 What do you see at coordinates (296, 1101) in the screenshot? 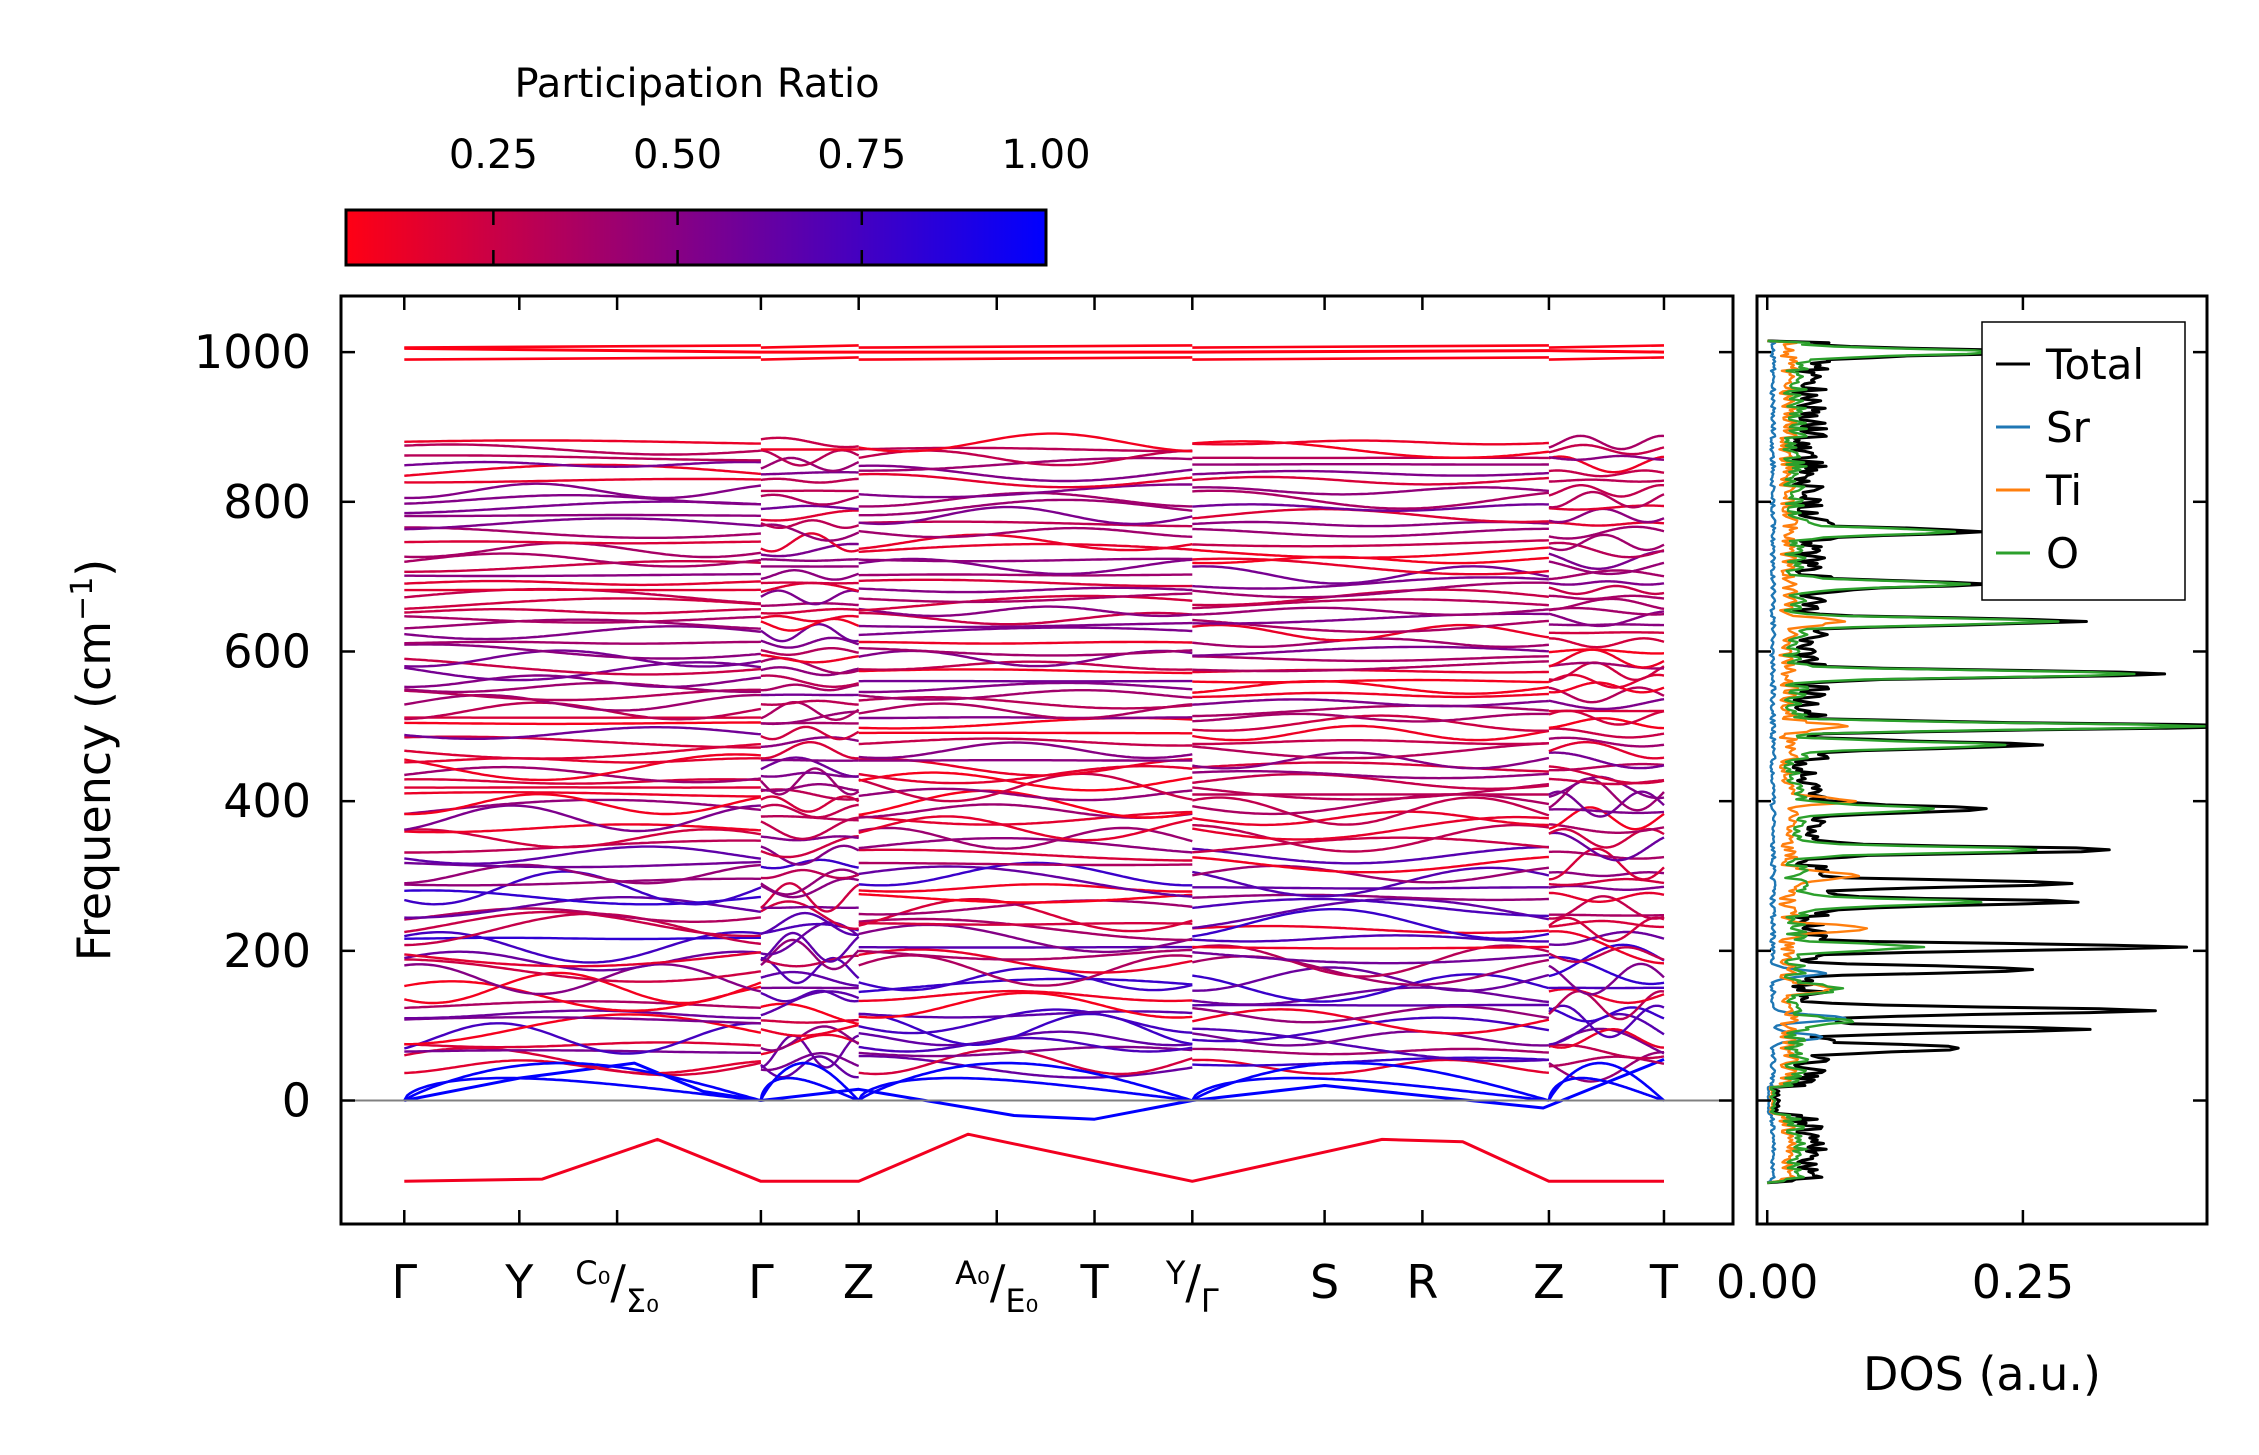
I see `band-y-tick-label: 0` at bounding box center [296, 1101].